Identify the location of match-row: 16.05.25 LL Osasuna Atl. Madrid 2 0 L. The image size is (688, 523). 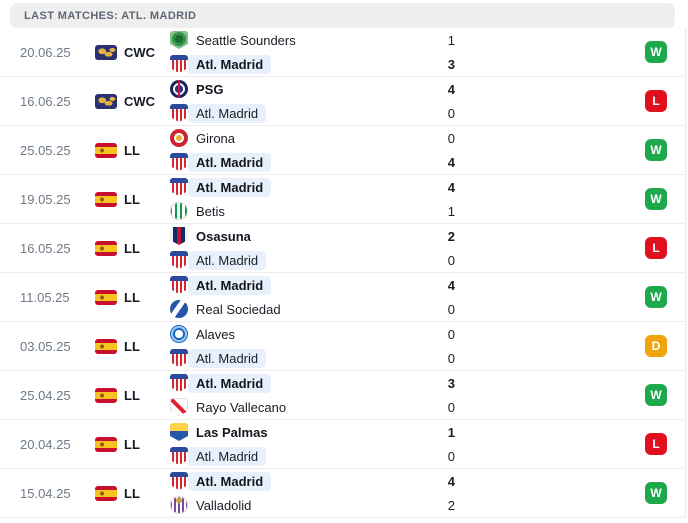
(342, 248).